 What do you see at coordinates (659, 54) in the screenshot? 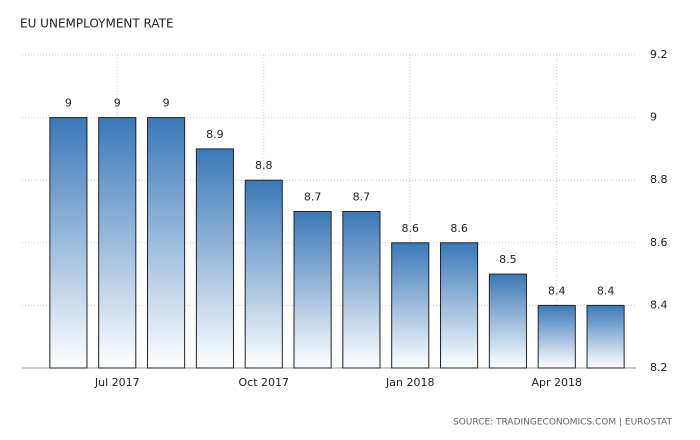
I see `y-tick-label: 9.2` at bounding box center [659, 54].